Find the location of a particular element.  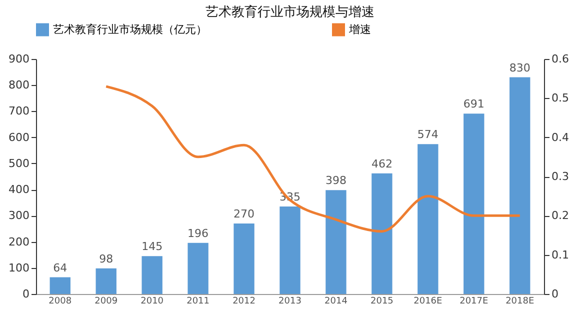

data-label: 270 is located at coordinates (244, 214).